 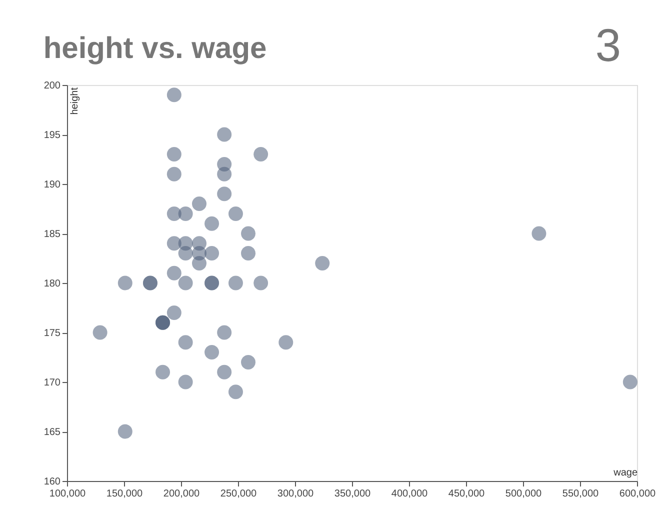 I want to click on text: 3, so click(x=608, y=45).